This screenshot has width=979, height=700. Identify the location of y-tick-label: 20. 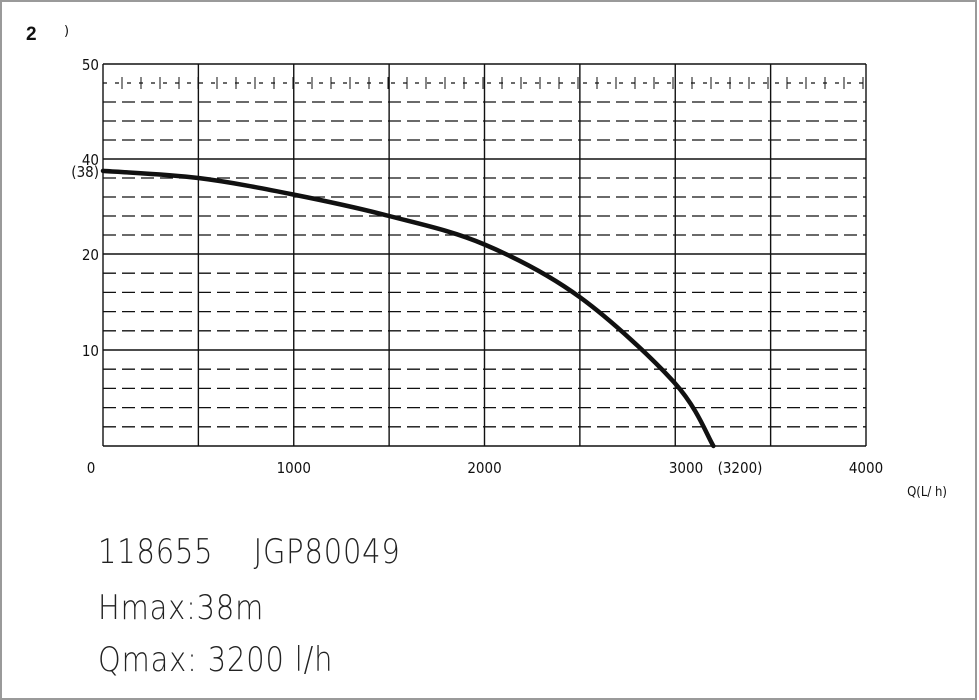
(90, 255).